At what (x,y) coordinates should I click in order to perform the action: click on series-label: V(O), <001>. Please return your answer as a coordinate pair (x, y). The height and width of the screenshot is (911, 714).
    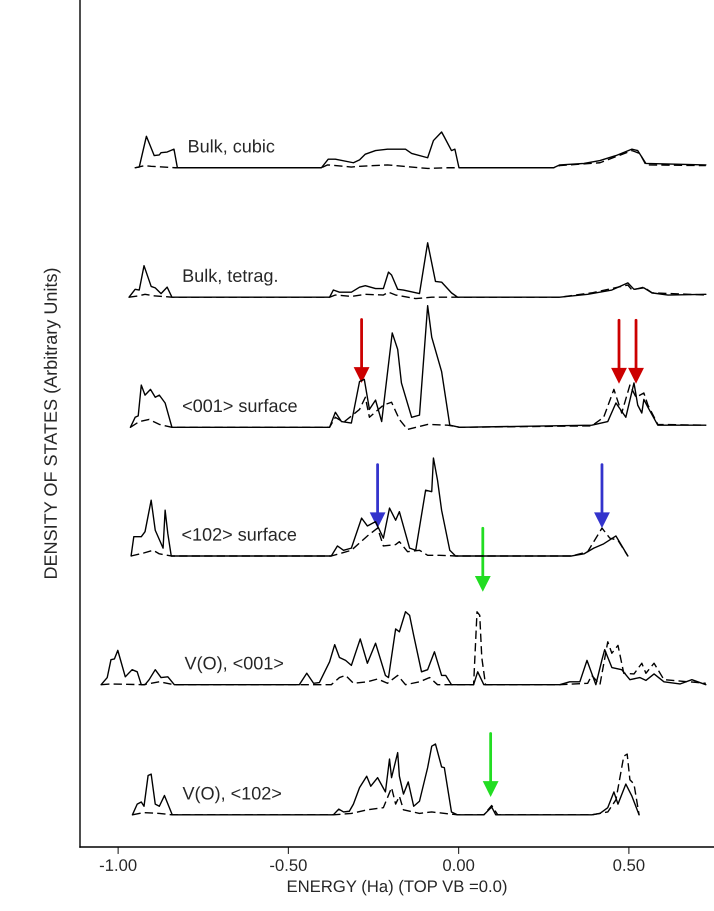
    Looking at the image, I should click on (234, 665).